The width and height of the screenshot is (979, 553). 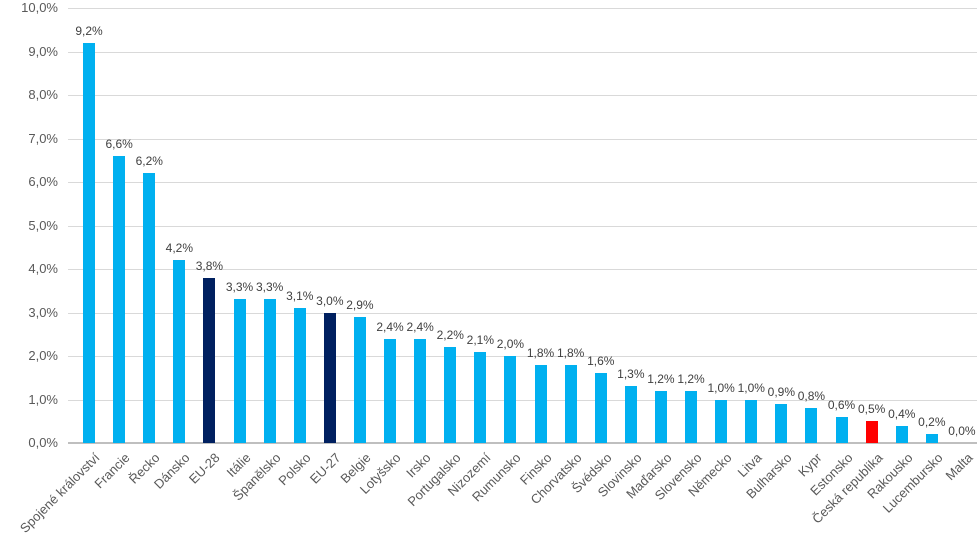 I want to click on bar-value-label: 0,5%, so click(x=871, y=409).